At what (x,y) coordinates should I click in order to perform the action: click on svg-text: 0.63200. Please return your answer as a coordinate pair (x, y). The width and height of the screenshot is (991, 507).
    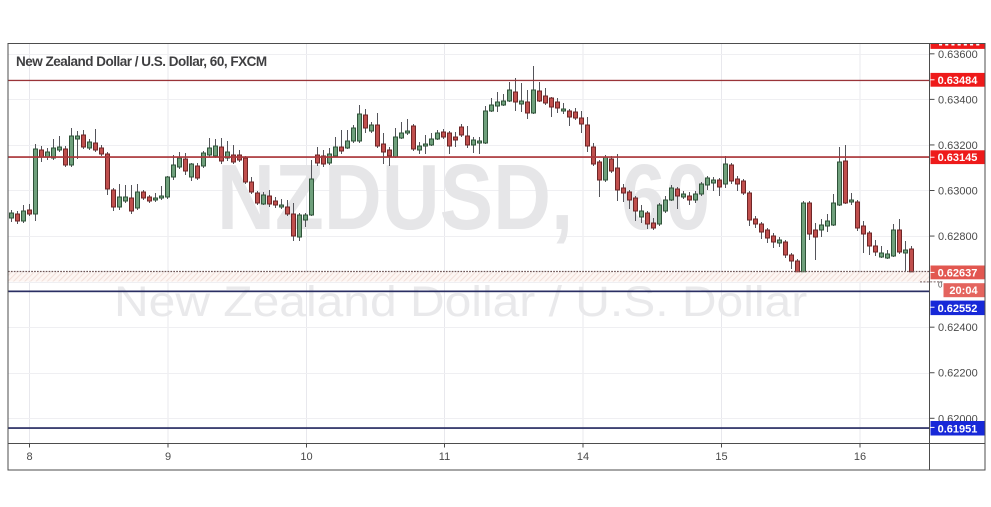
    Looking at the image, I should click on (958, 146).